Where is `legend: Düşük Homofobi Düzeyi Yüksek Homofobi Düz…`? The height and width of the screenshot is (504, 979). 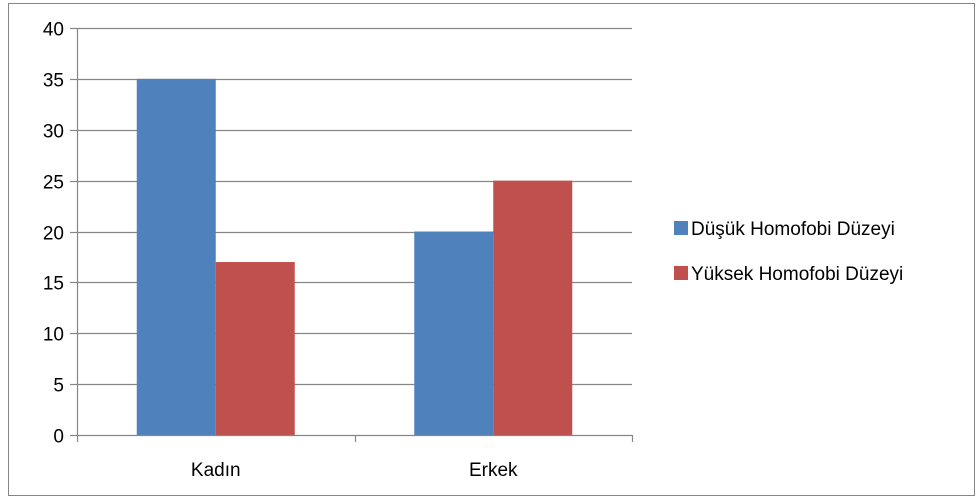 legend: Düşük Homofobi Düzeyi Yüksek Homofobi Düz… is located at coordinates (788, 252).